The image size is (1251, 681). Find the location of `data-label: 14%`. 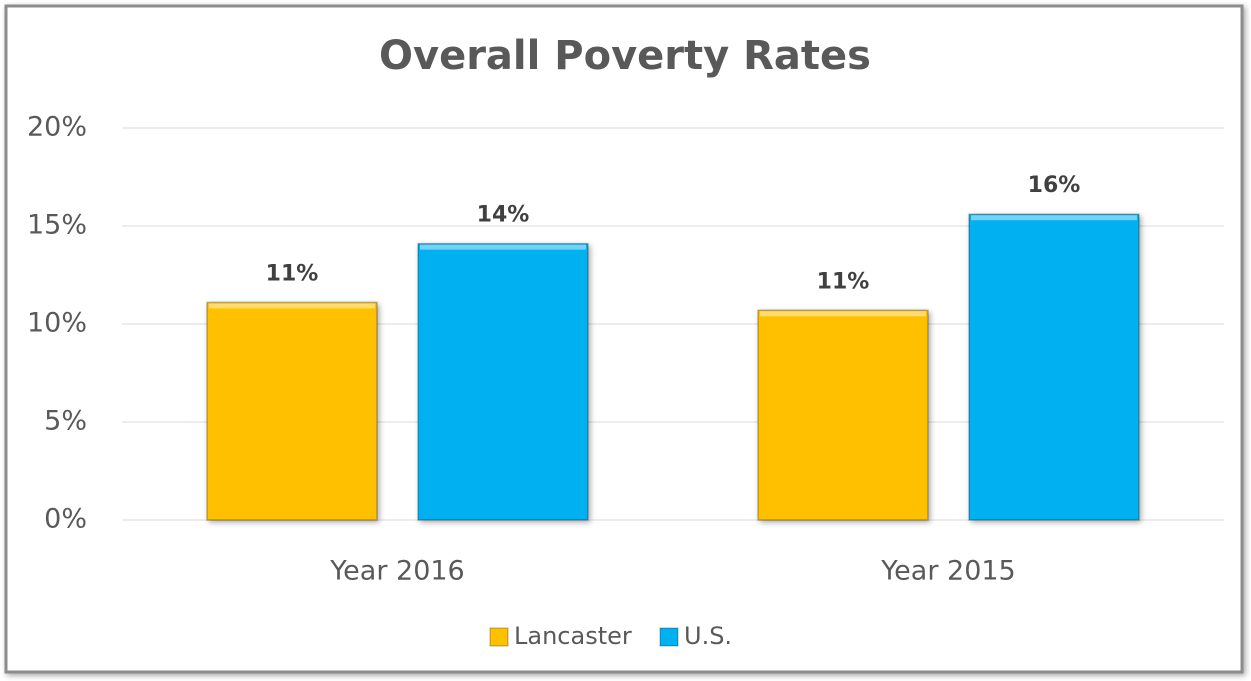

data-label: 14% is located at coordinates (503, 215).